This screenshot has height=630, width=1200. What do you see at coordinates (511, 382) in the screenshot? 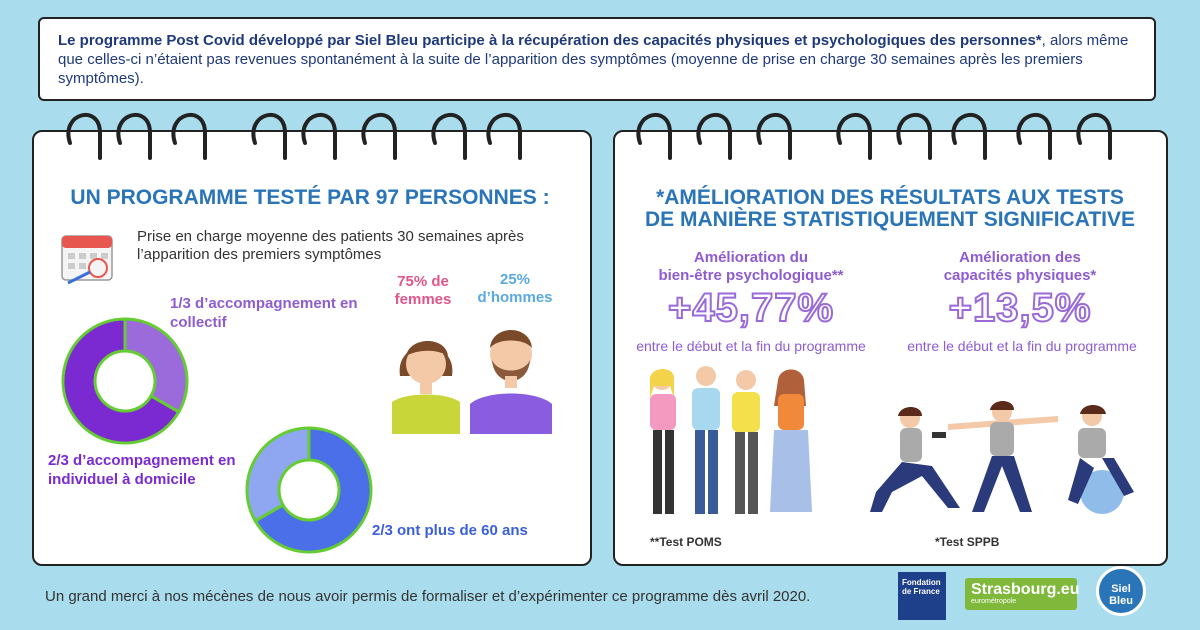
I see `man-icon` at bounding box center [511, 382].